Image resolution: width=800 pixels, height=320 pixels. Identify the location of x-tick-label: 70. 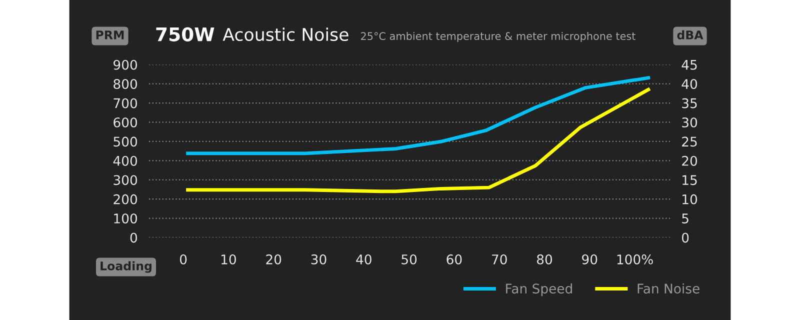
(499, 259).